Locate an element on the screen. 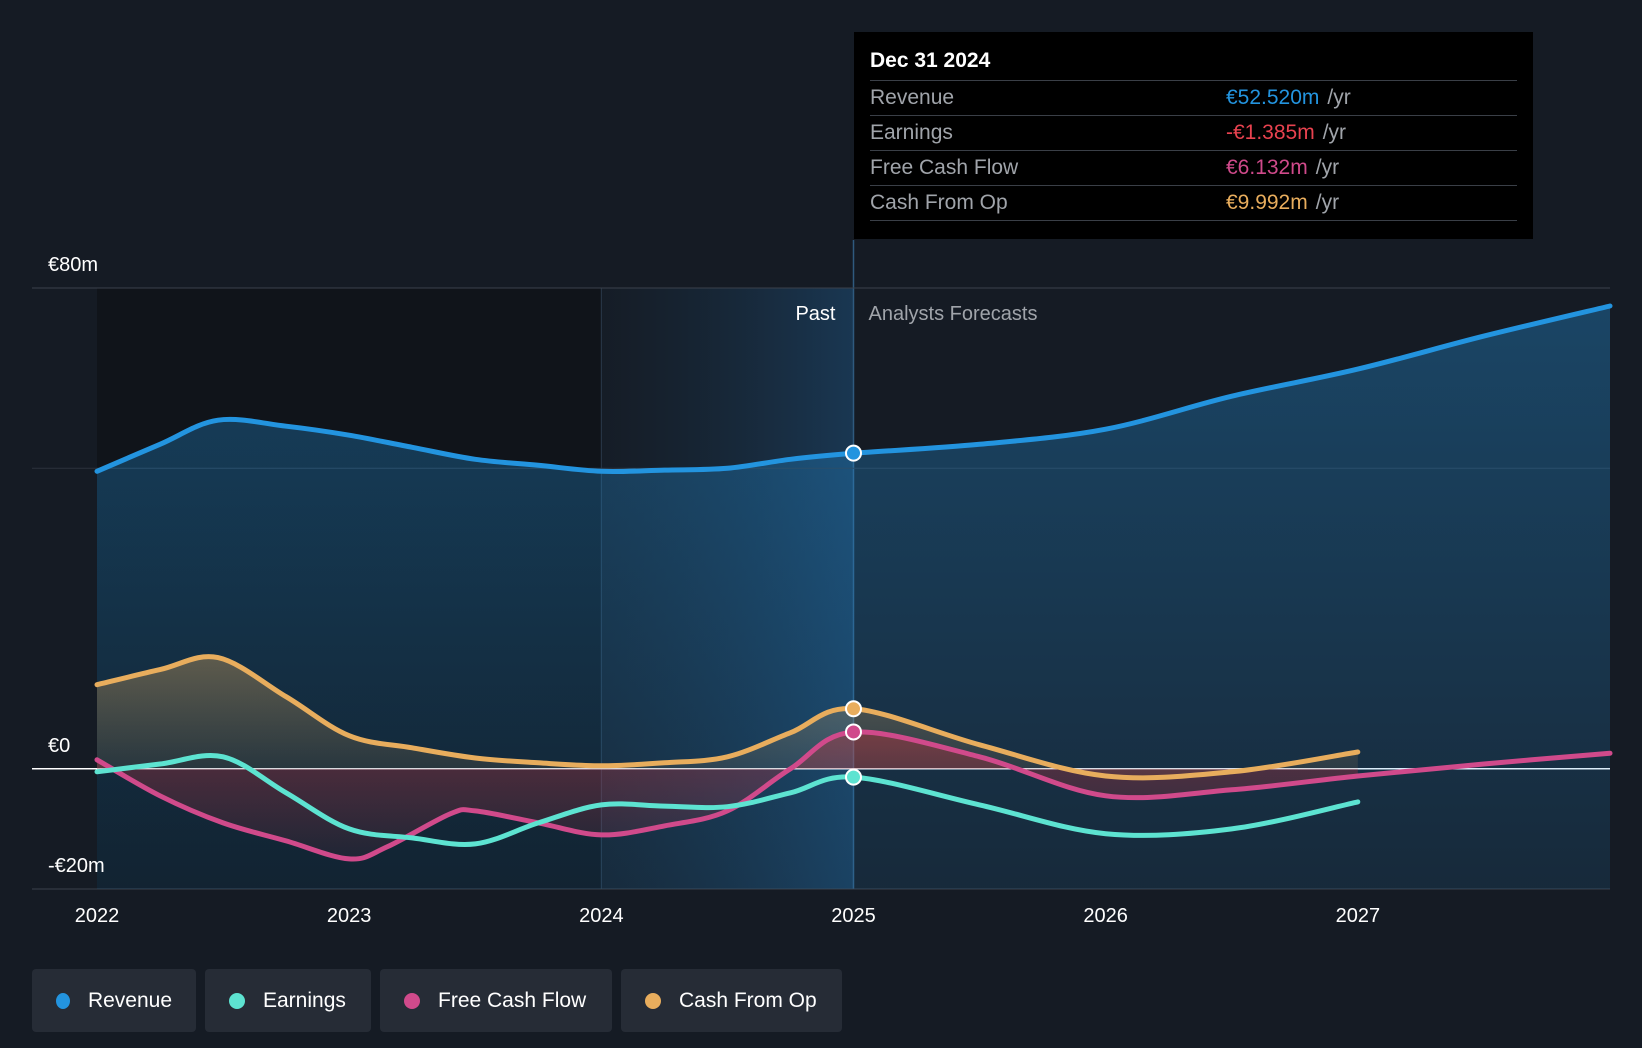  x-tick-label: 2022 is located at coordinates (97, 916).